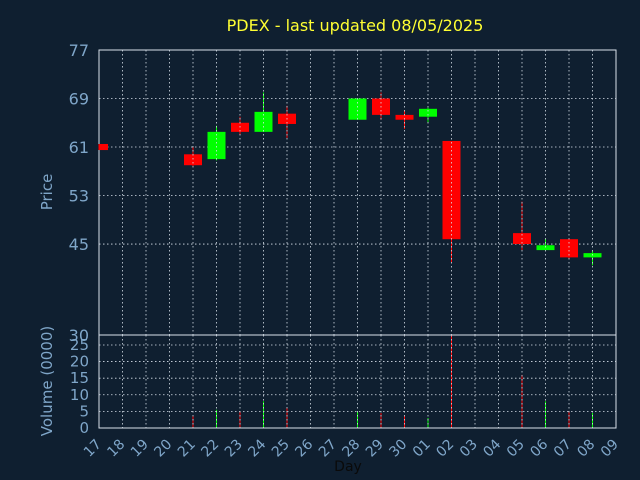  What do you see at coordinates (79, 147) in the screenshot?
I see `price-tick-label: 61` at bounding box center [79, 147].